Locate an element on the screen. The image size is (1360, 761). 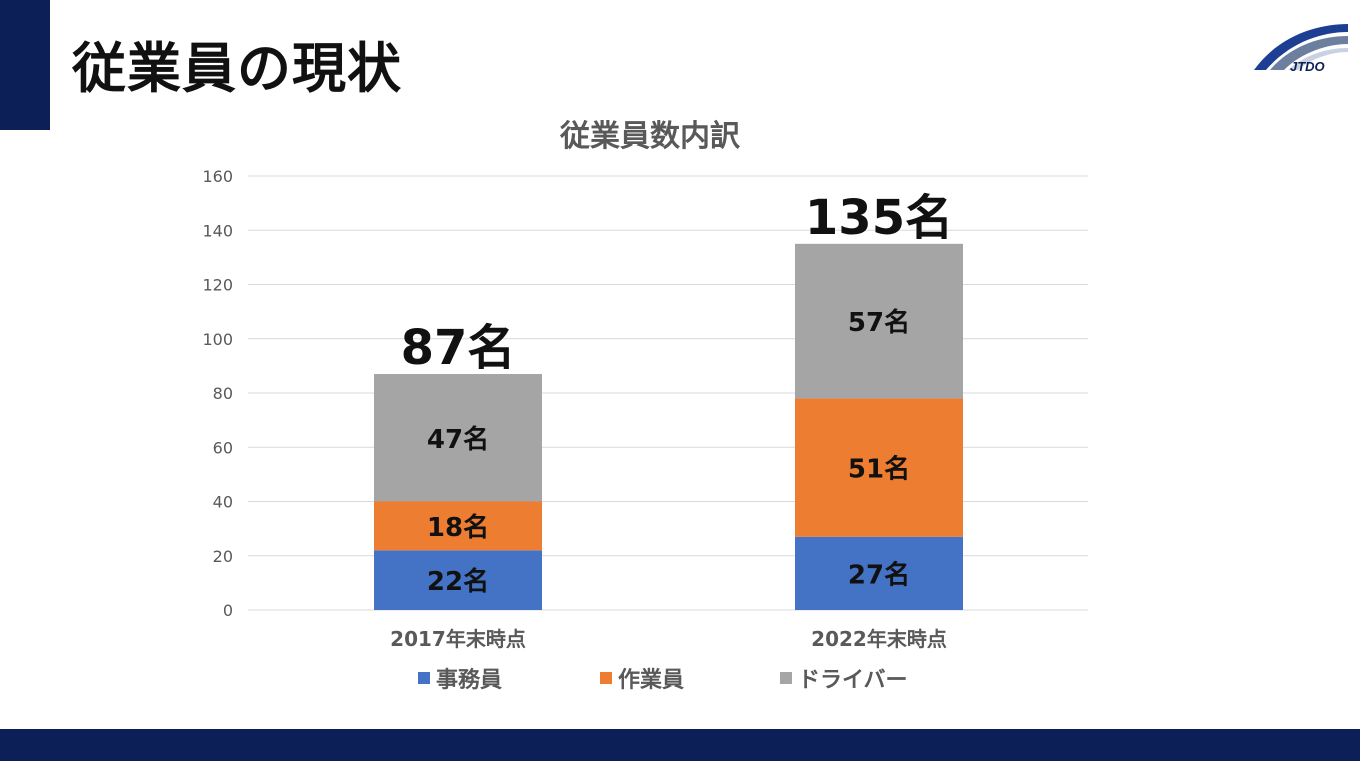
jtdo-logo: JTDO is located at coordinates (1301, 49).